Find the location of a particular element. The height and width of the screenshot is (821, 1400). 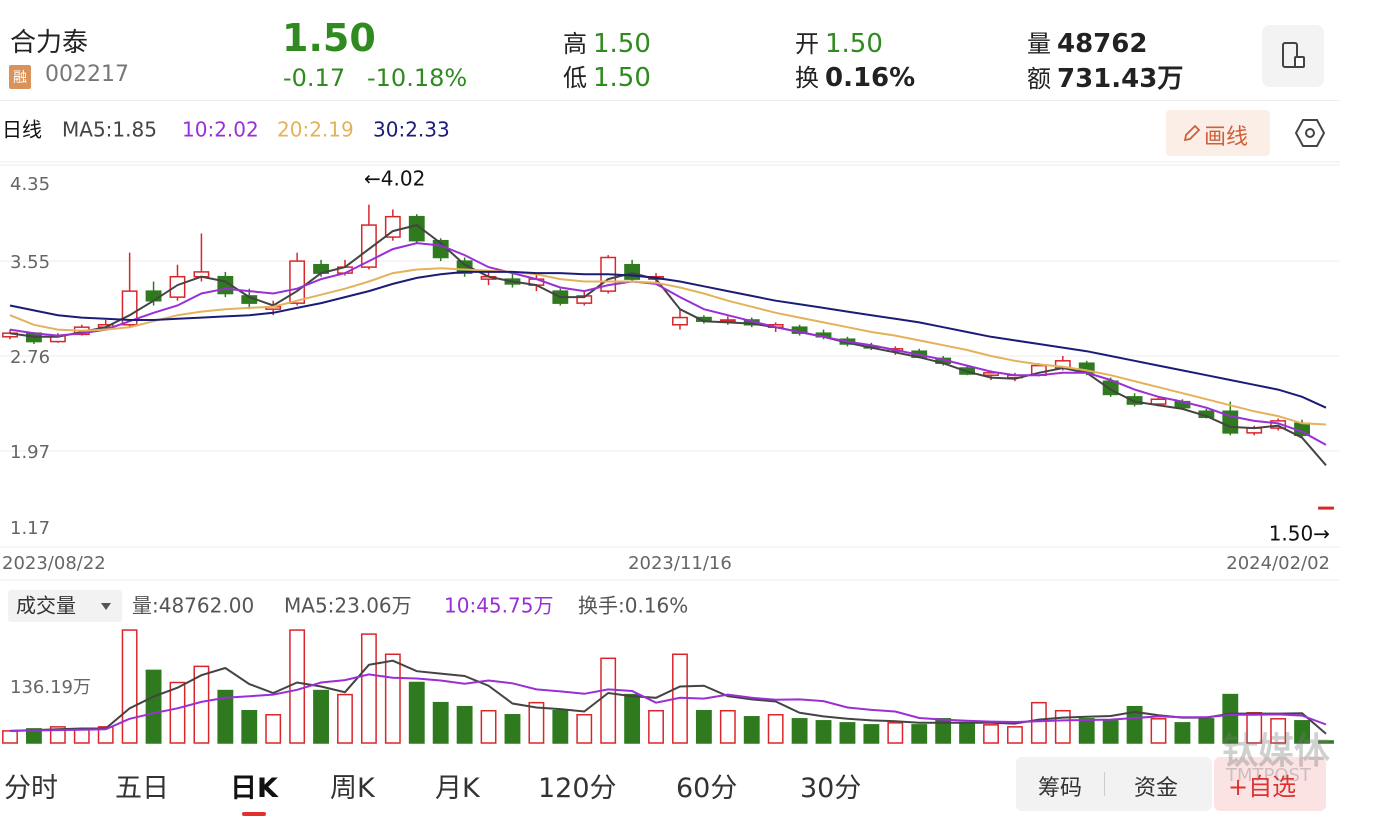

orientation-button is located at coordinates (1293, 56).